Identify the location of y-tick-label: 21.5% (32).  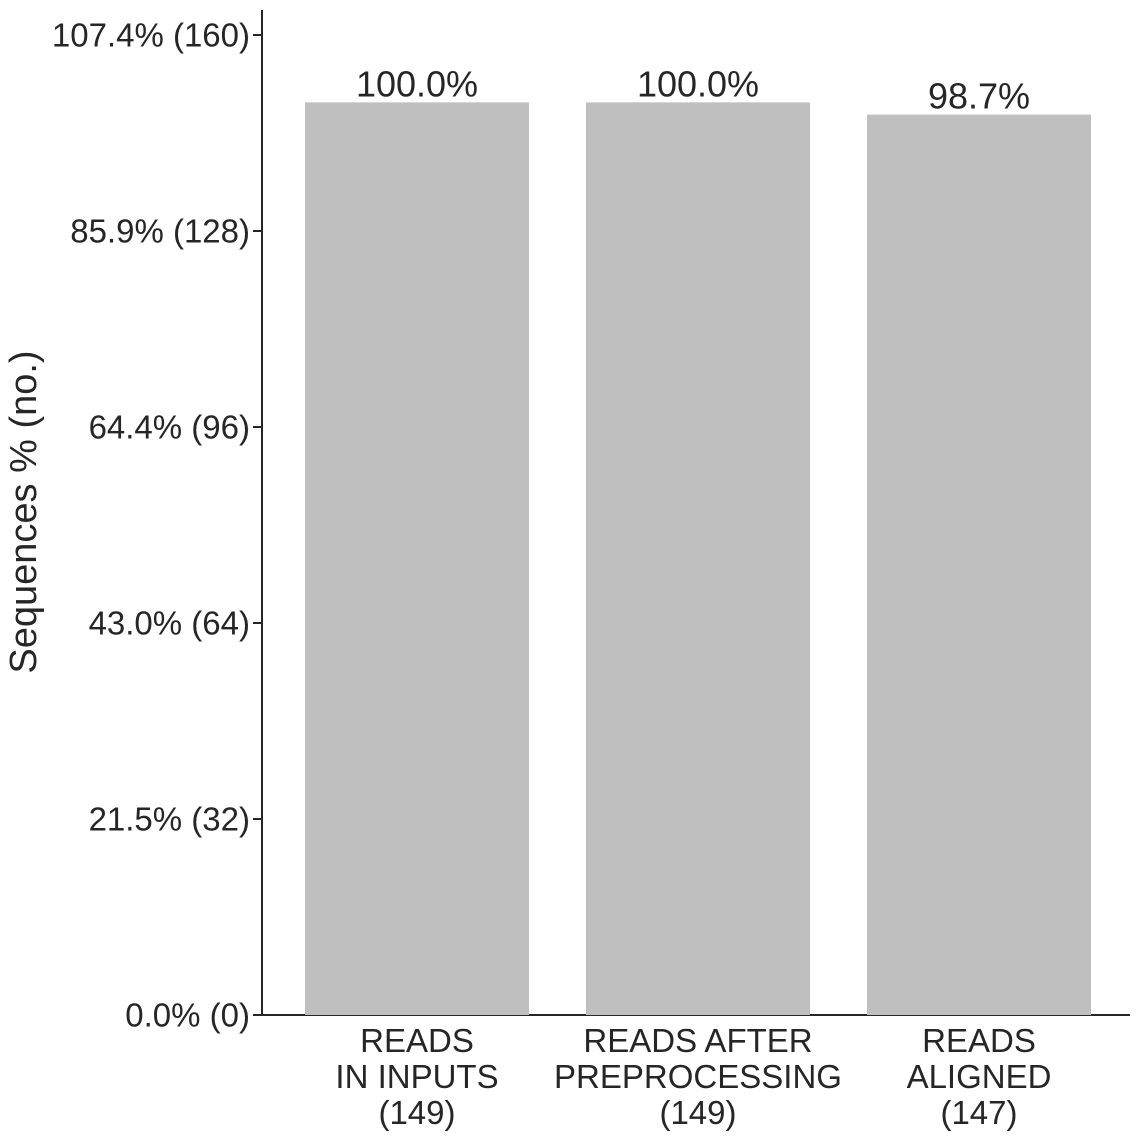
(169, 819).